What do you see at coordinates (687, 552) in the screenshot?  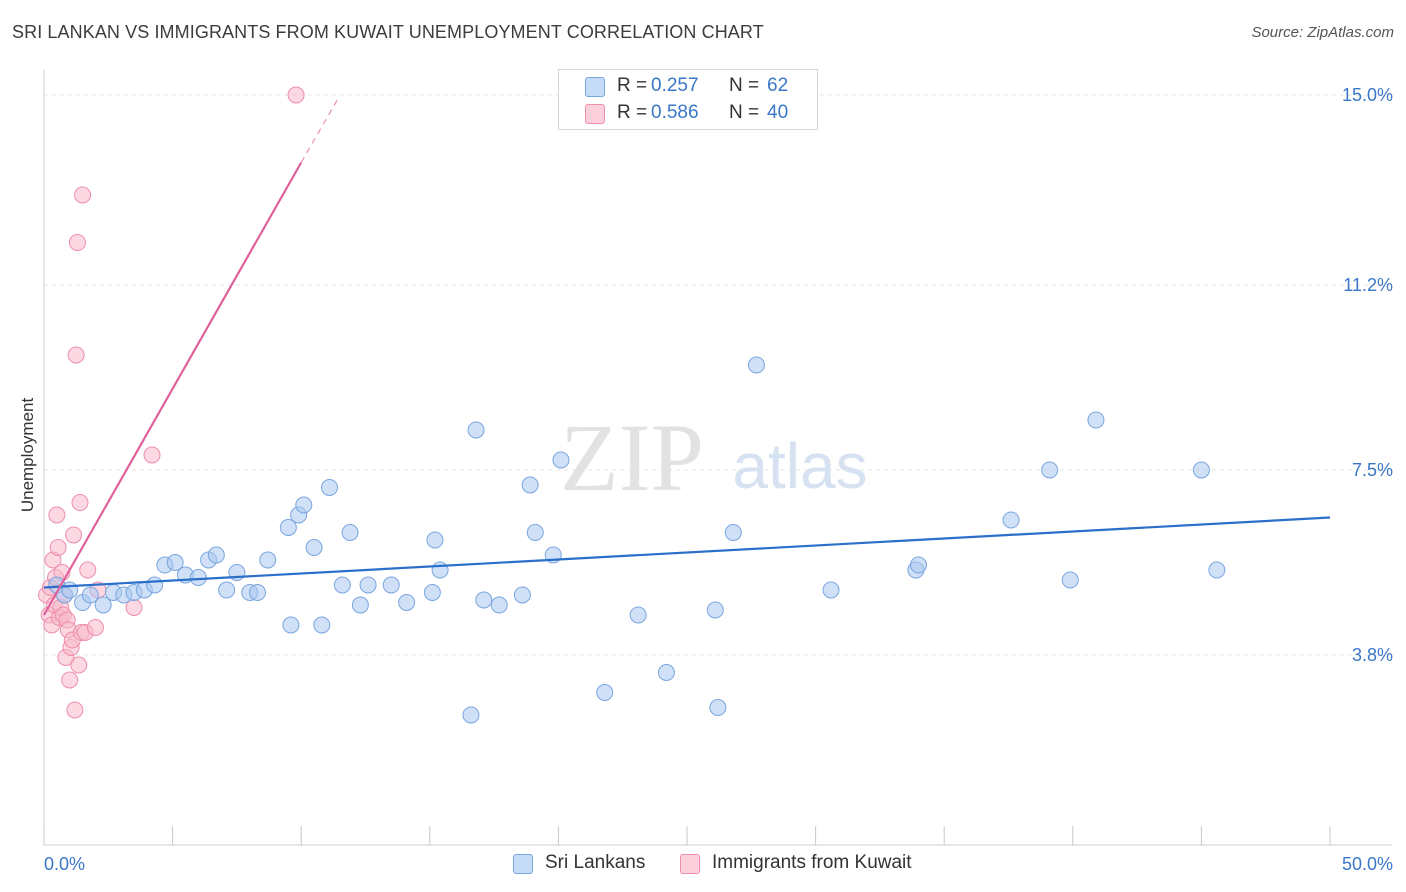 I see `trend-line-srilankans` at bounding box center [687, 552].